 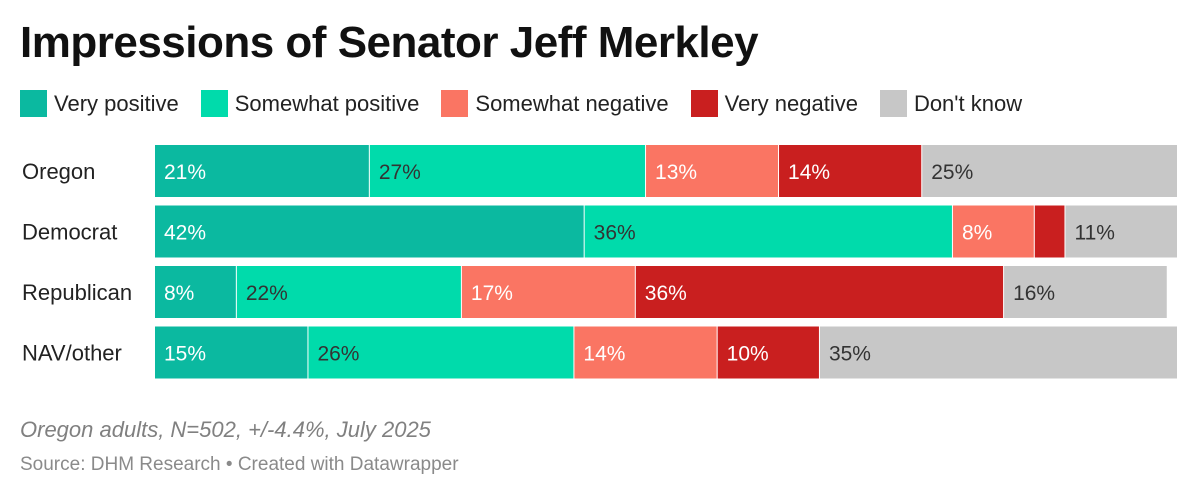 What do you see at coordinates (507, 171) in the screenshot?
I see `bar-oregon-somewhat-positive` at bounding box center [507, 171].